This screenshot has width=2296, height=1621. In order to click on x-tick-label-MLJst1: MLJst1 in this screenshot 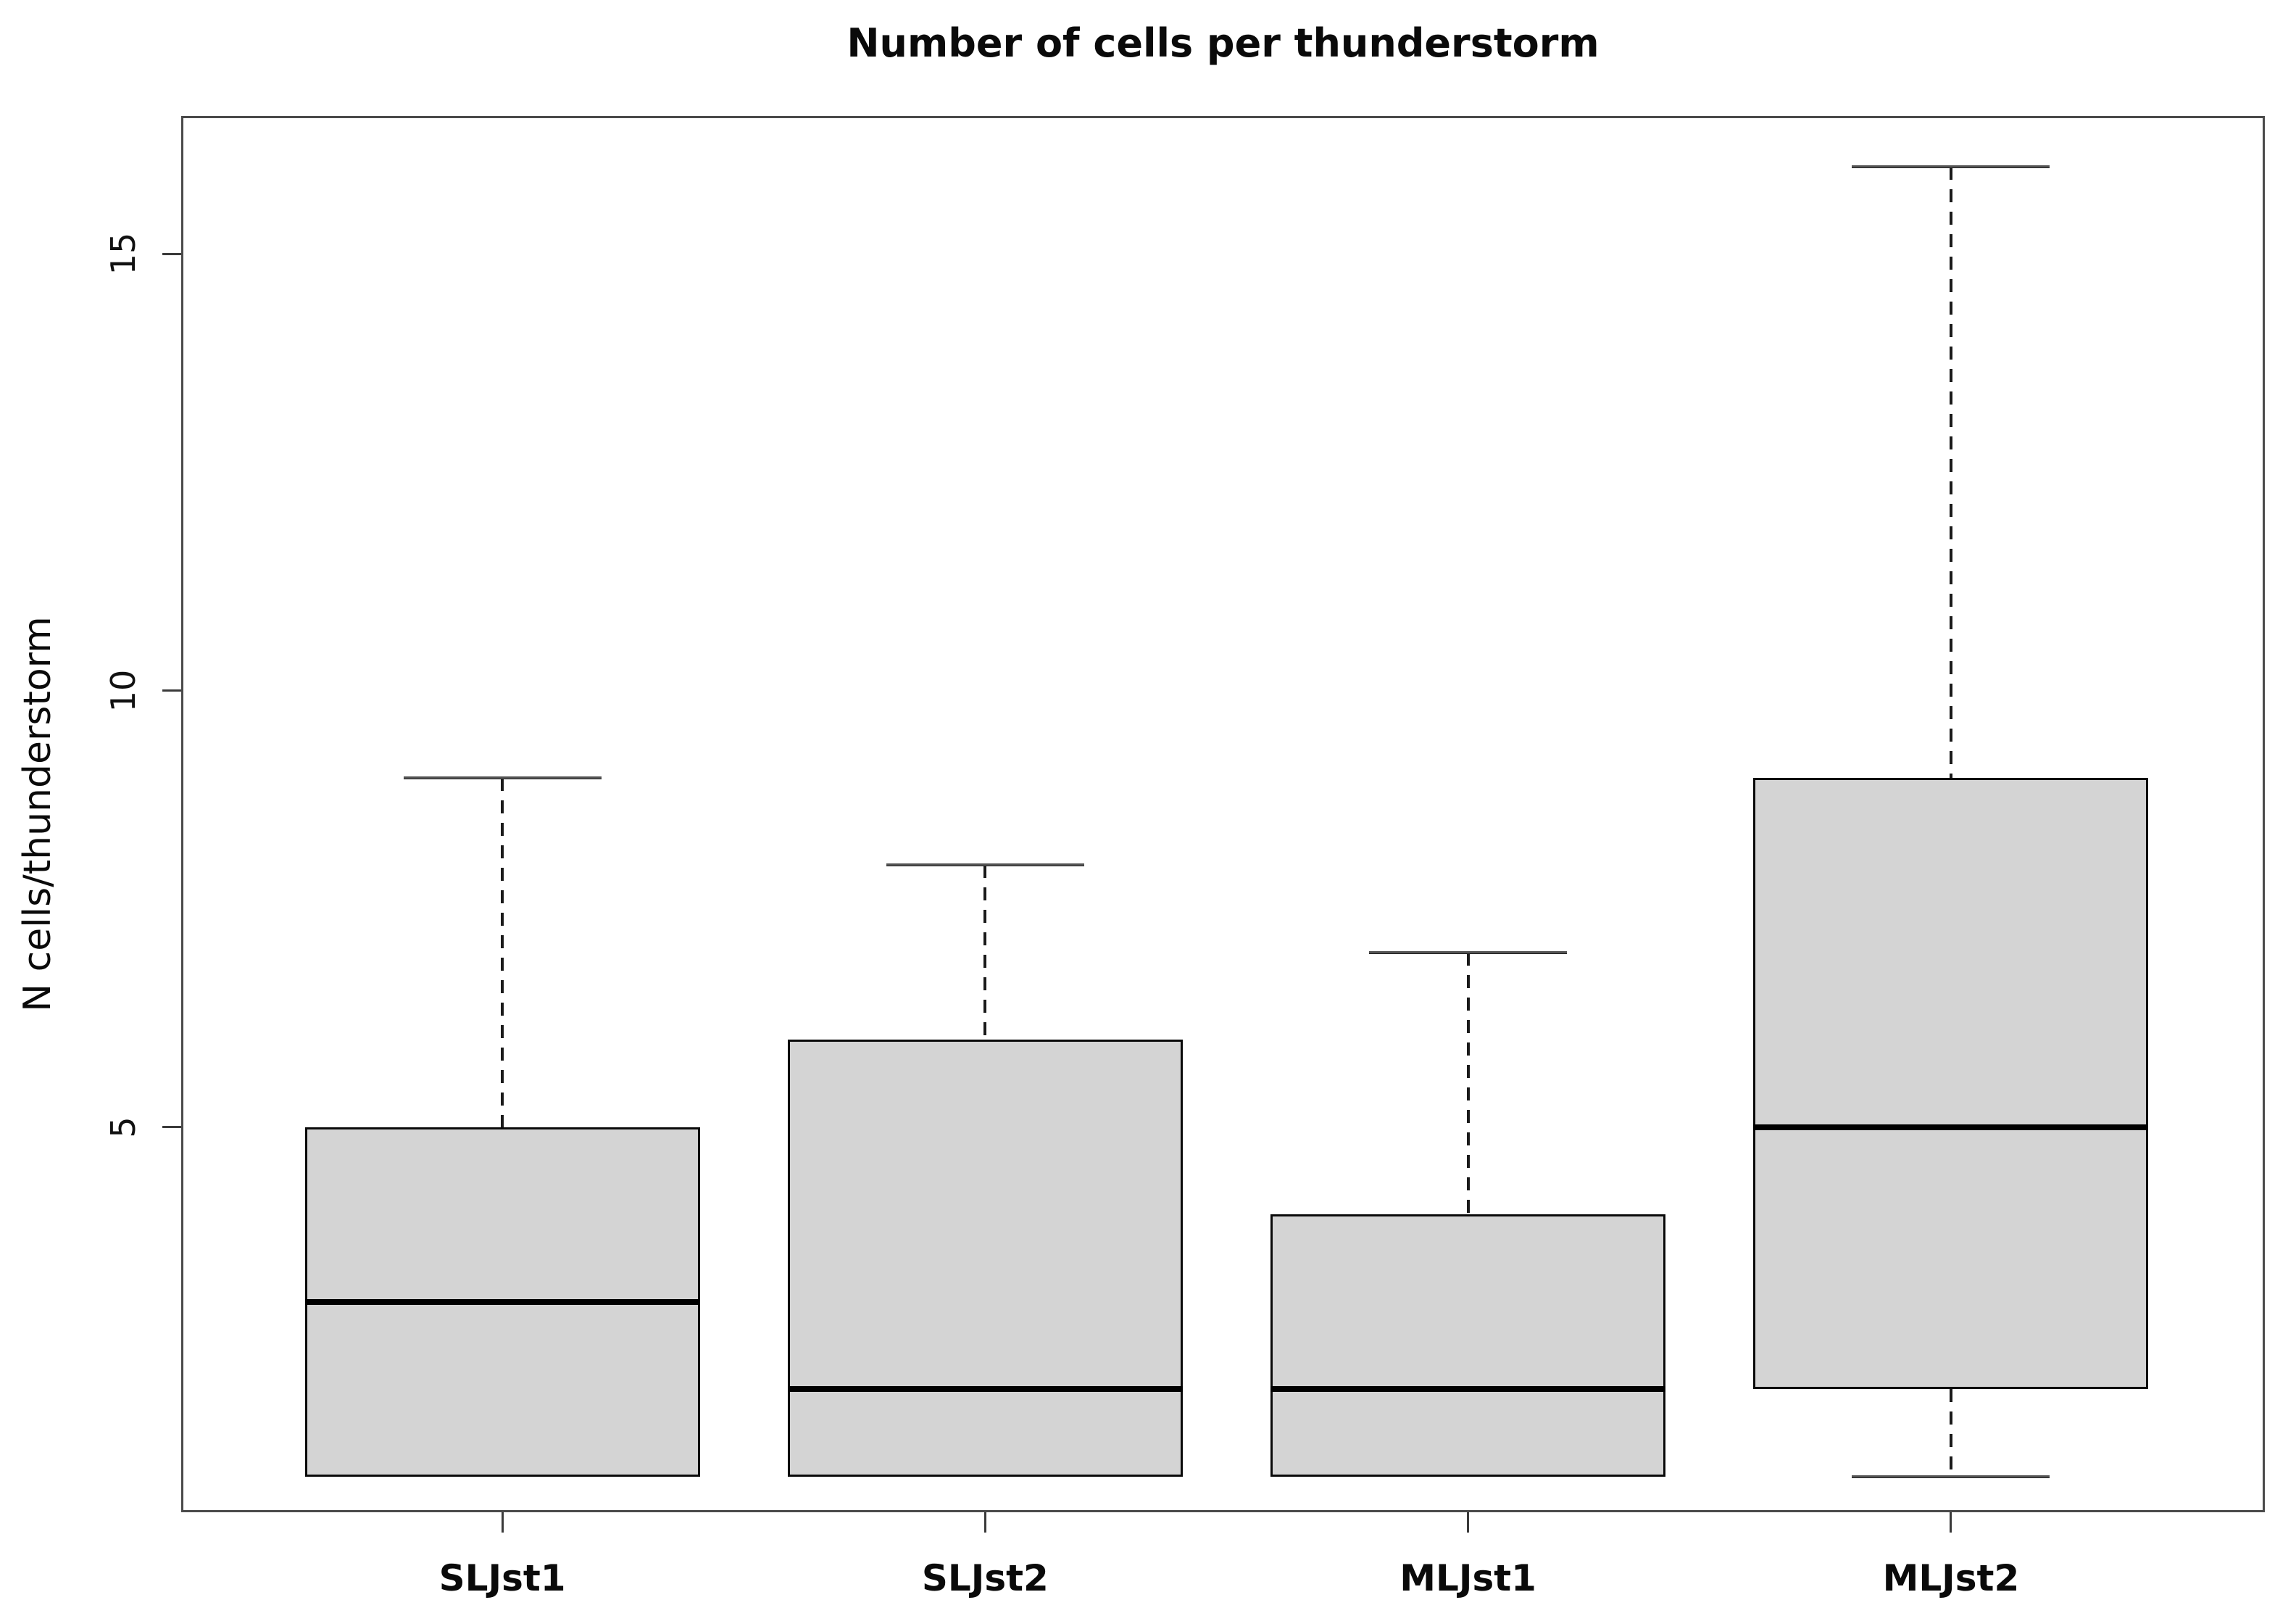, I will do `click(1467, 1578)`.